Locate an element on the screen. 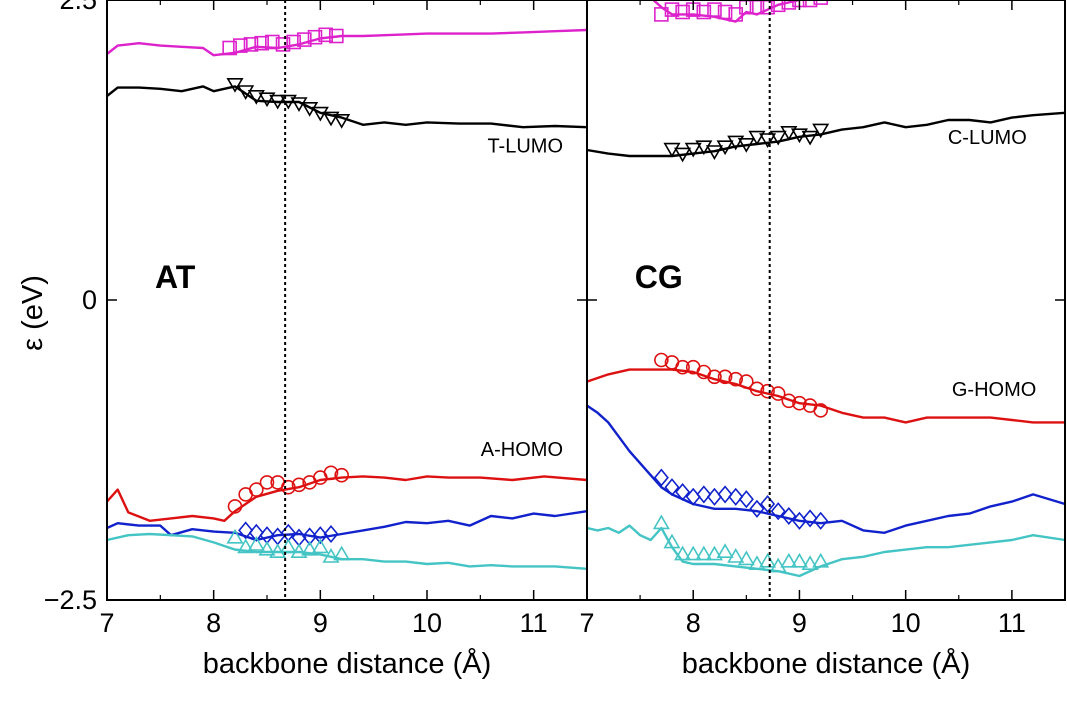 Image resolution: width=1067 pixels, height=702 pixels. y-tick-label: 2.5 is located at coordinates (78, 7).